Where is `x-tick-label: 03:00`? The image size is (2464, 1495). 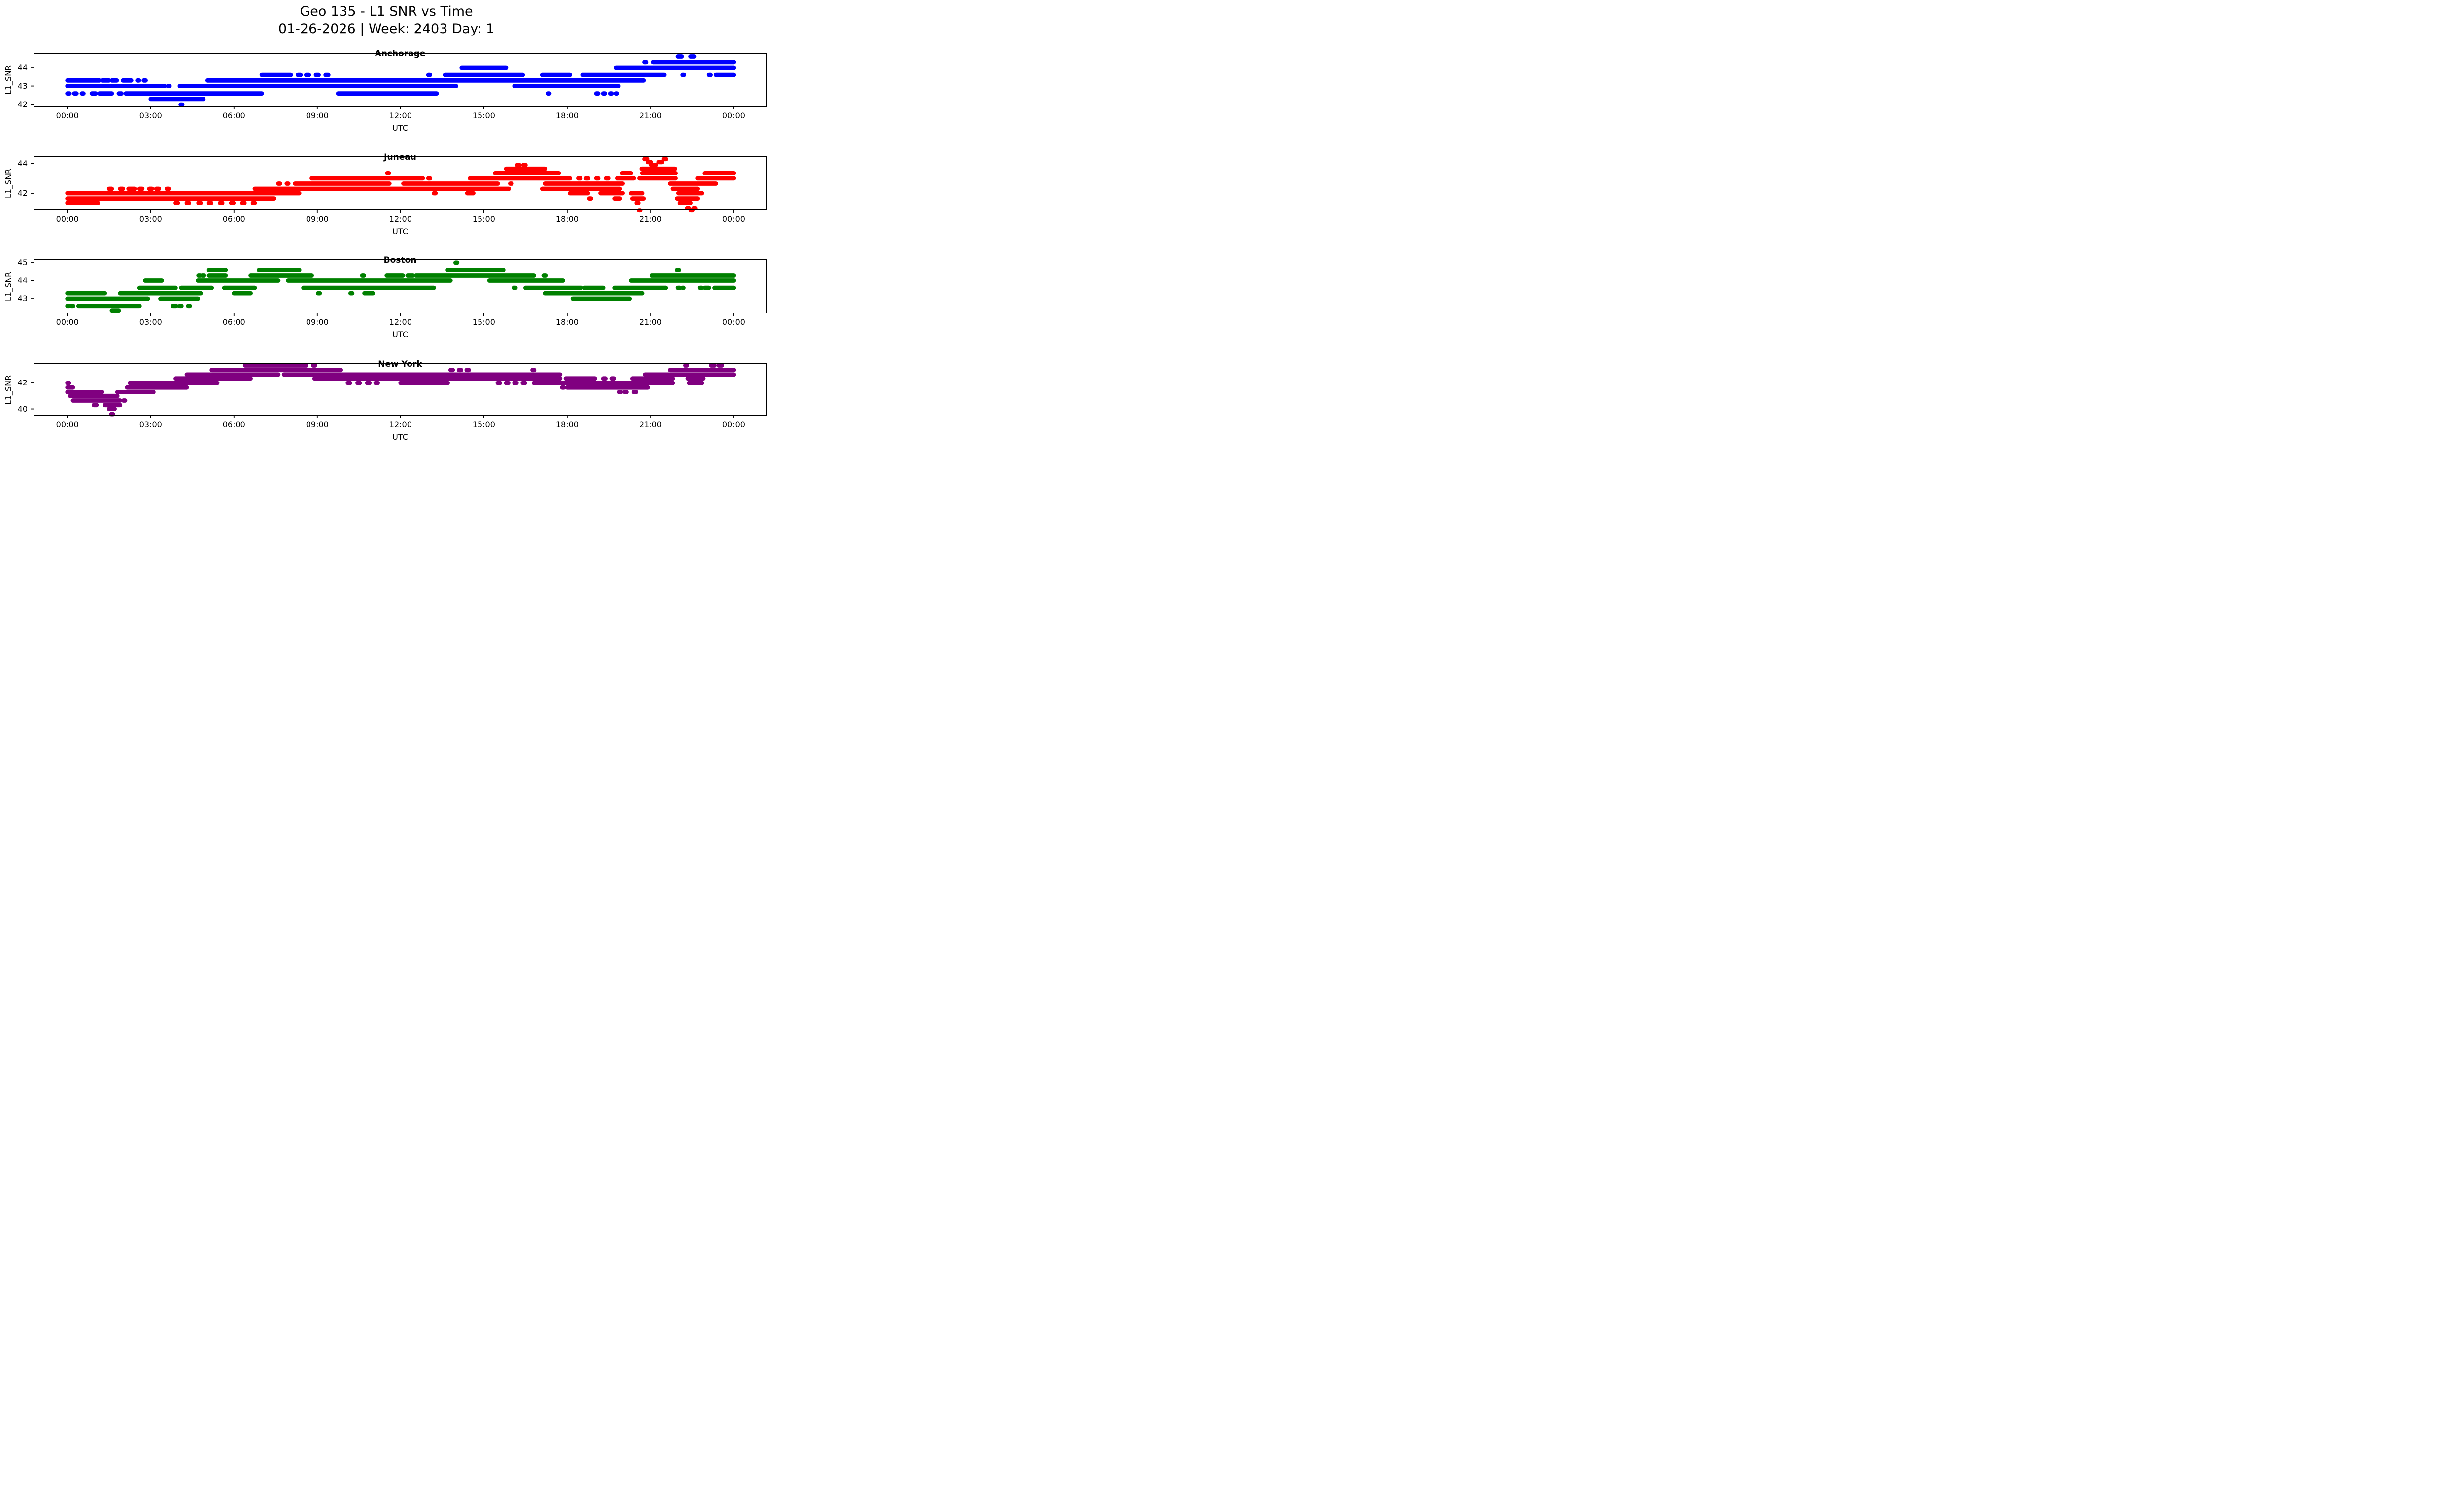
x-tick-label: 03:00 is located at coordinates (150, 322).